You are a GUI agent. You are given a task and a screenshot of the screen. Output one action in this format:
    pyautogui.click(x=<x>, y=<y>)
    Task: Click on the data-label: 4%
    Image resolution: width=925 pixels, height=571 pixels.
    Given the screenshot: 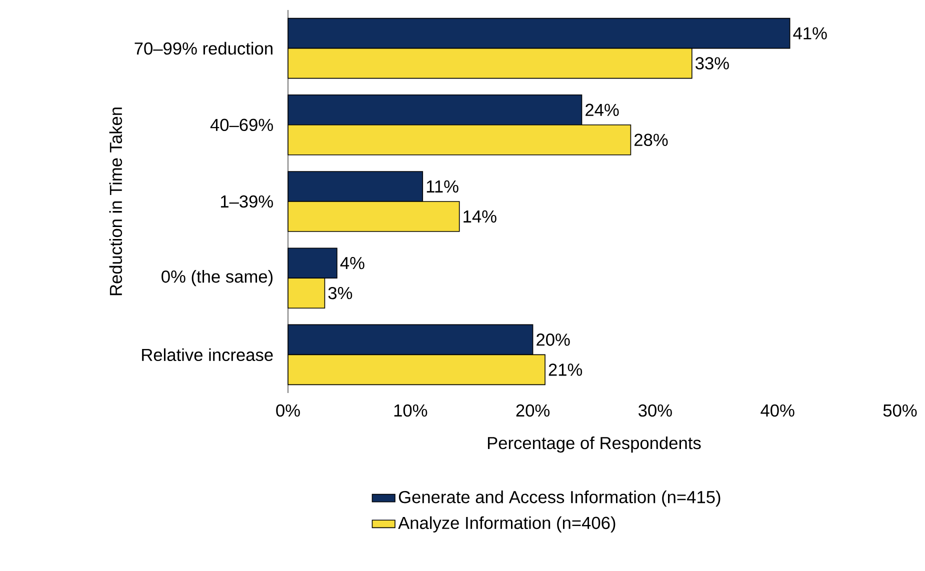 What is the action you would take?
    pyautogui.click(x=352, y=263)
    